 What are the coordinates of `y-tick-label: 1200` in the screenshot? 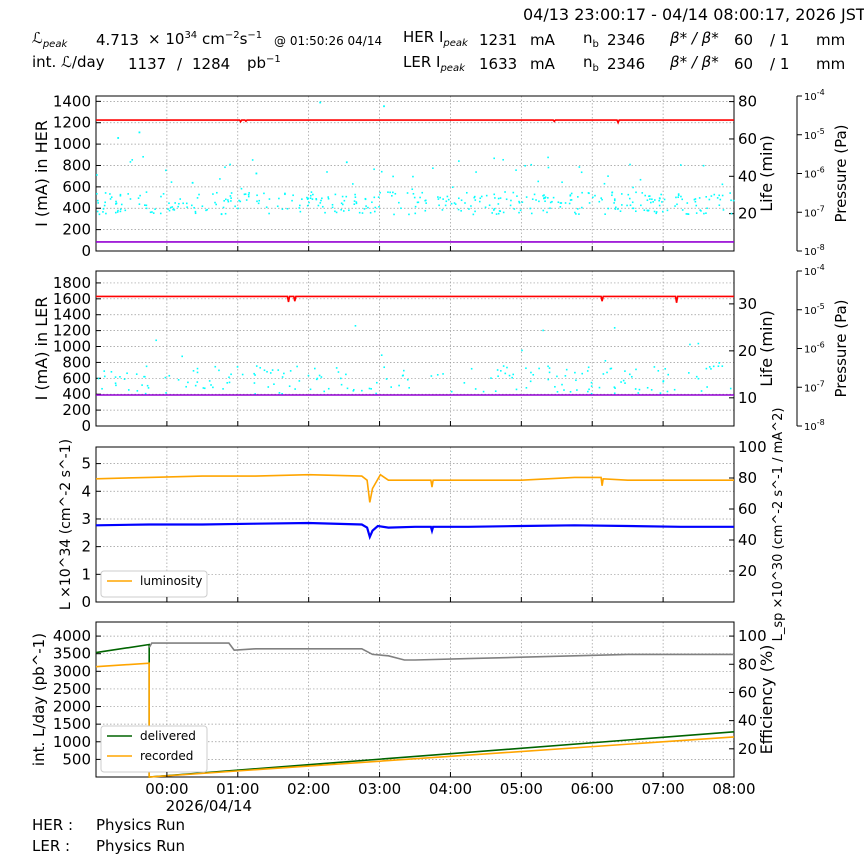 It's located at (72, 123).